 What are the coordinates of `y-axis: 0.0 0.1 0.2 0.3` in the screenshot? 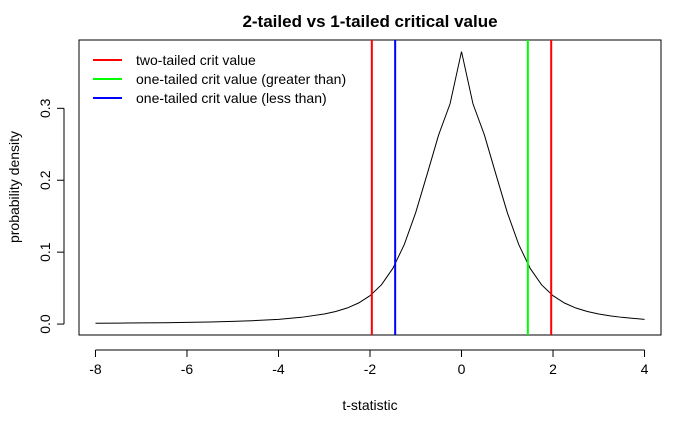 It's located at (51, 216).